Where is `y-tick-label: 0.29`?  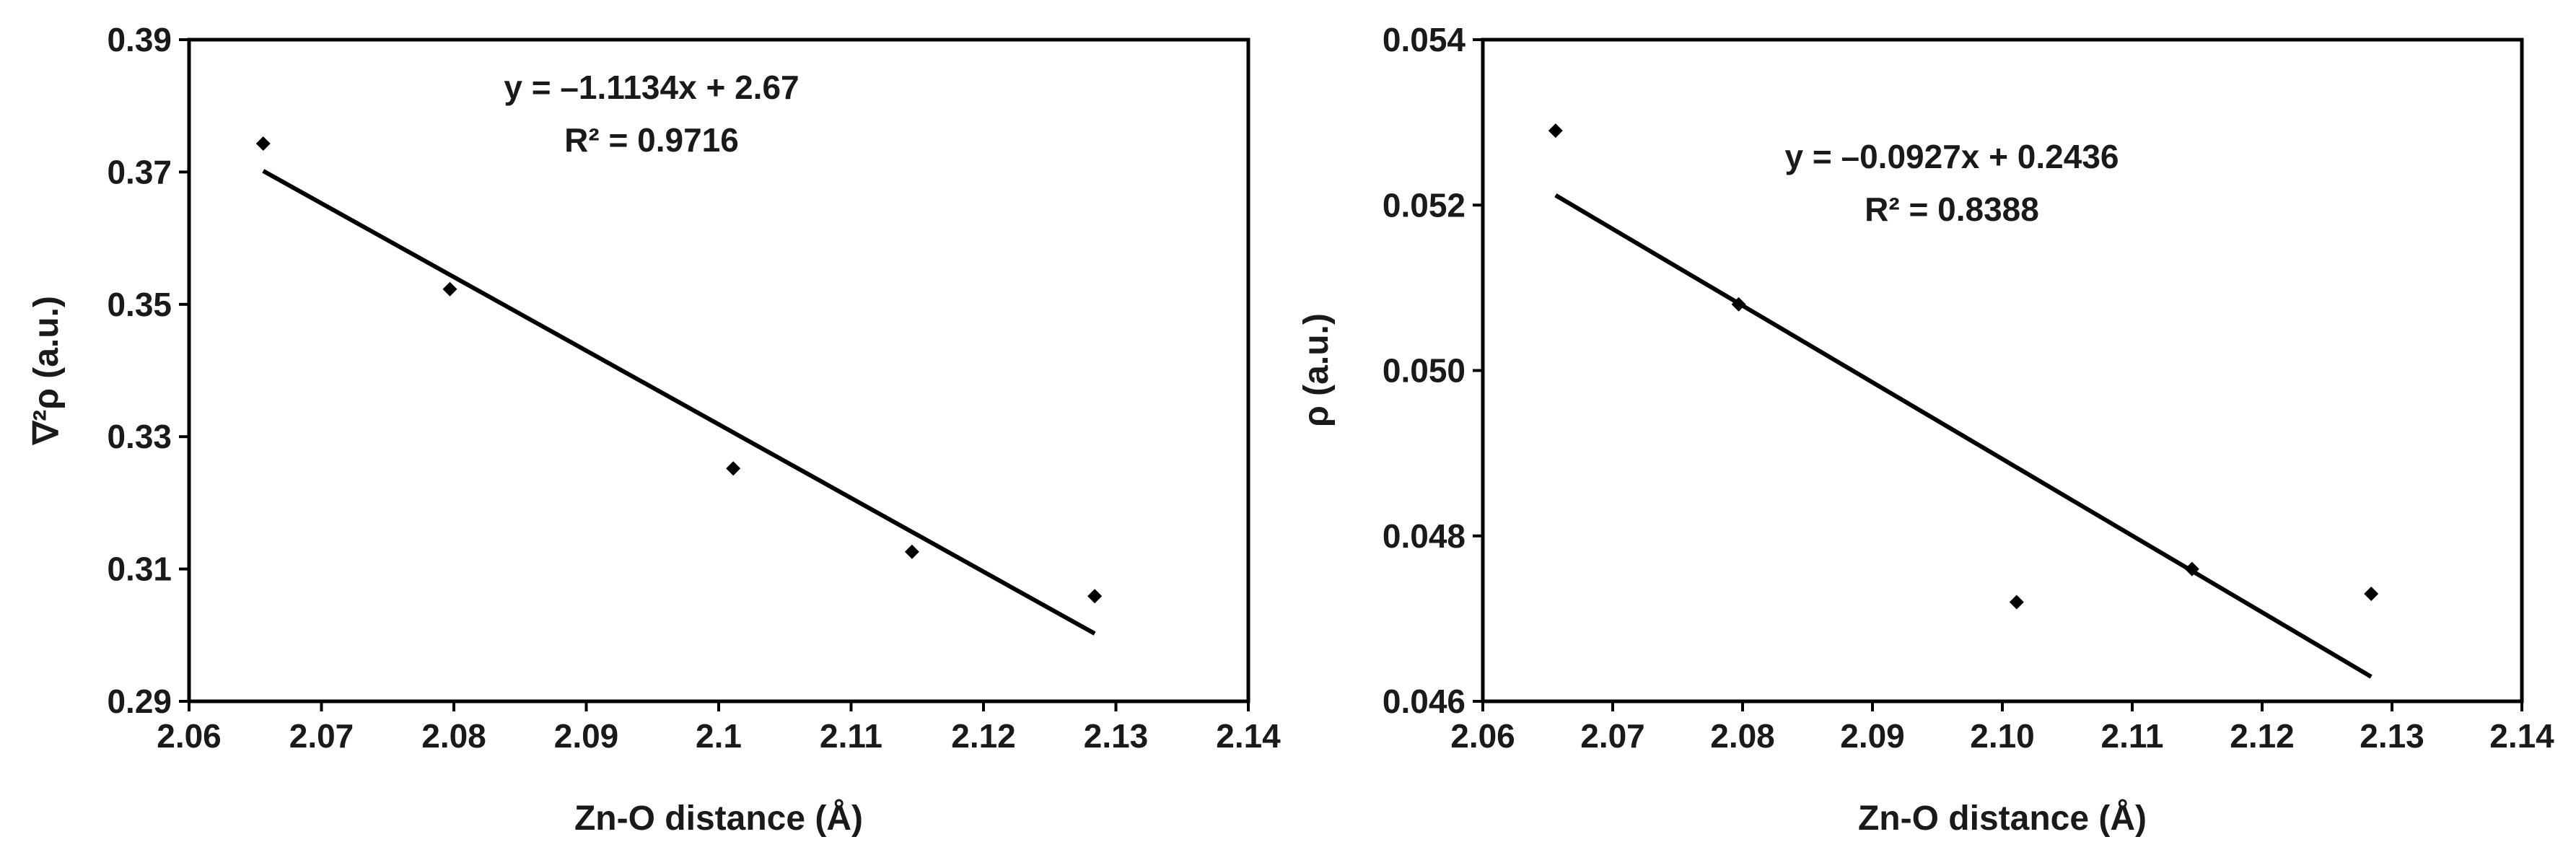 y-tick-label: 0.29 is located at coordinates (139, 701).